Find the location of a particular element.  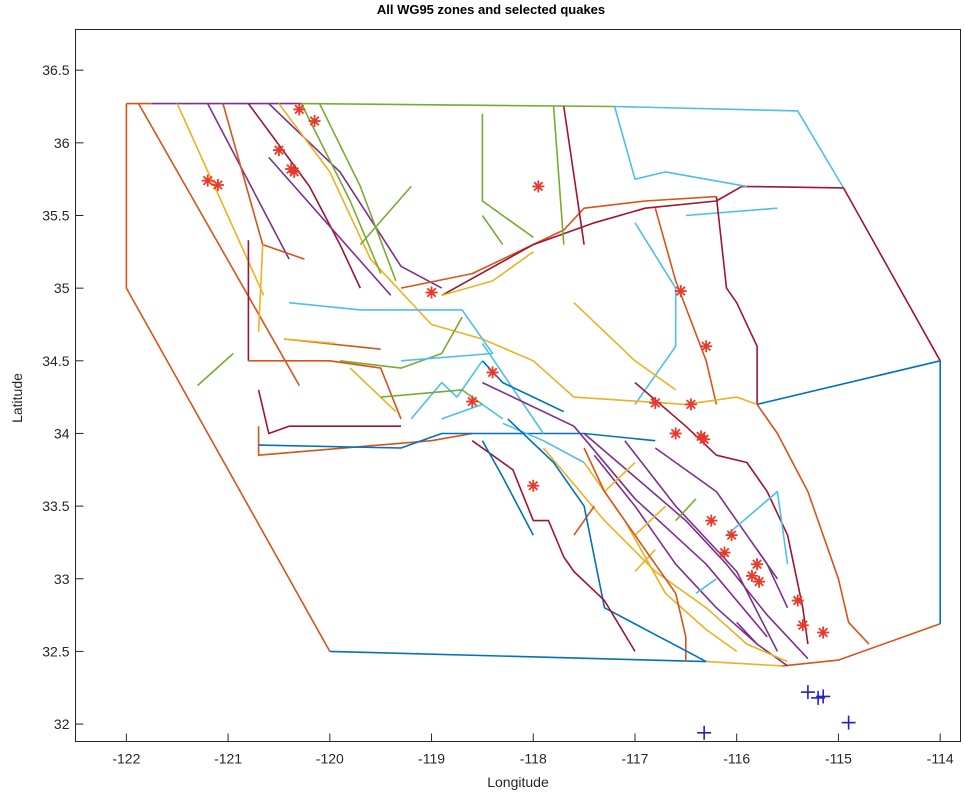

x-tick-label: -117 is located at coordinates (634, 759).